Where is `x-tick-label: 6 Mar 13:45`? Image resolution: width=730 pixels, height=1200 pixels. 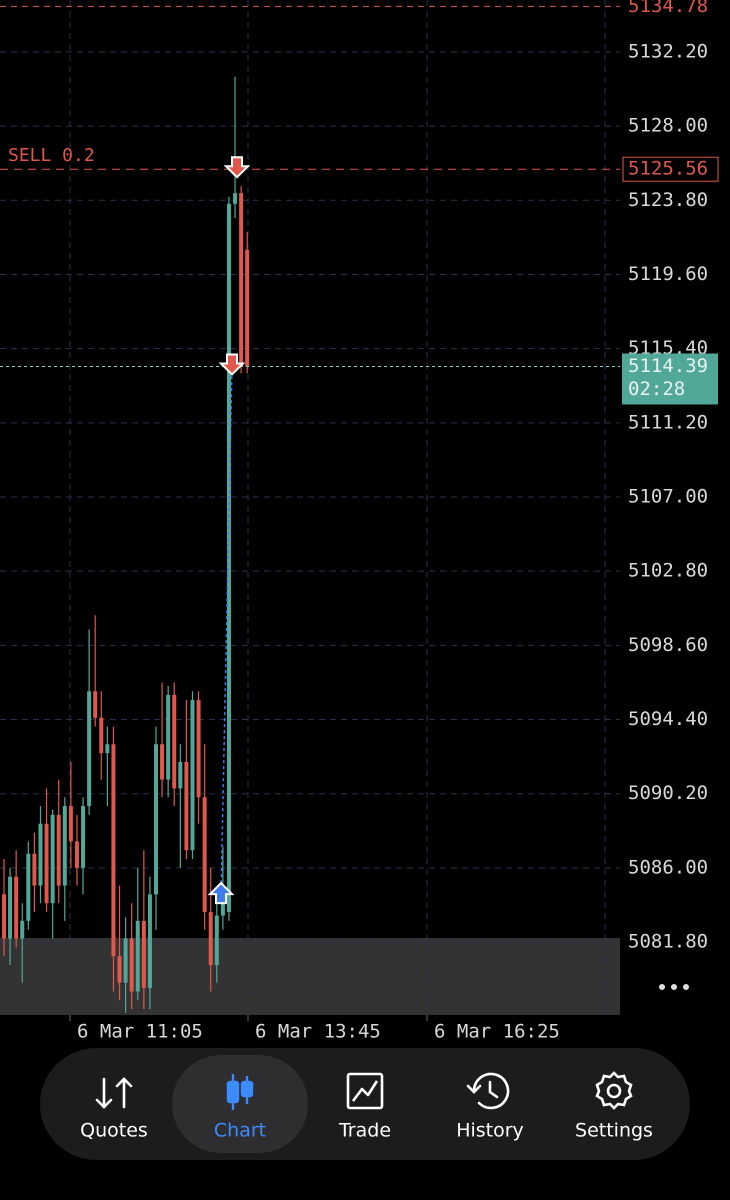 x-tick-label: 6 Mar 13:45 is located at coordinates (318, 1032).